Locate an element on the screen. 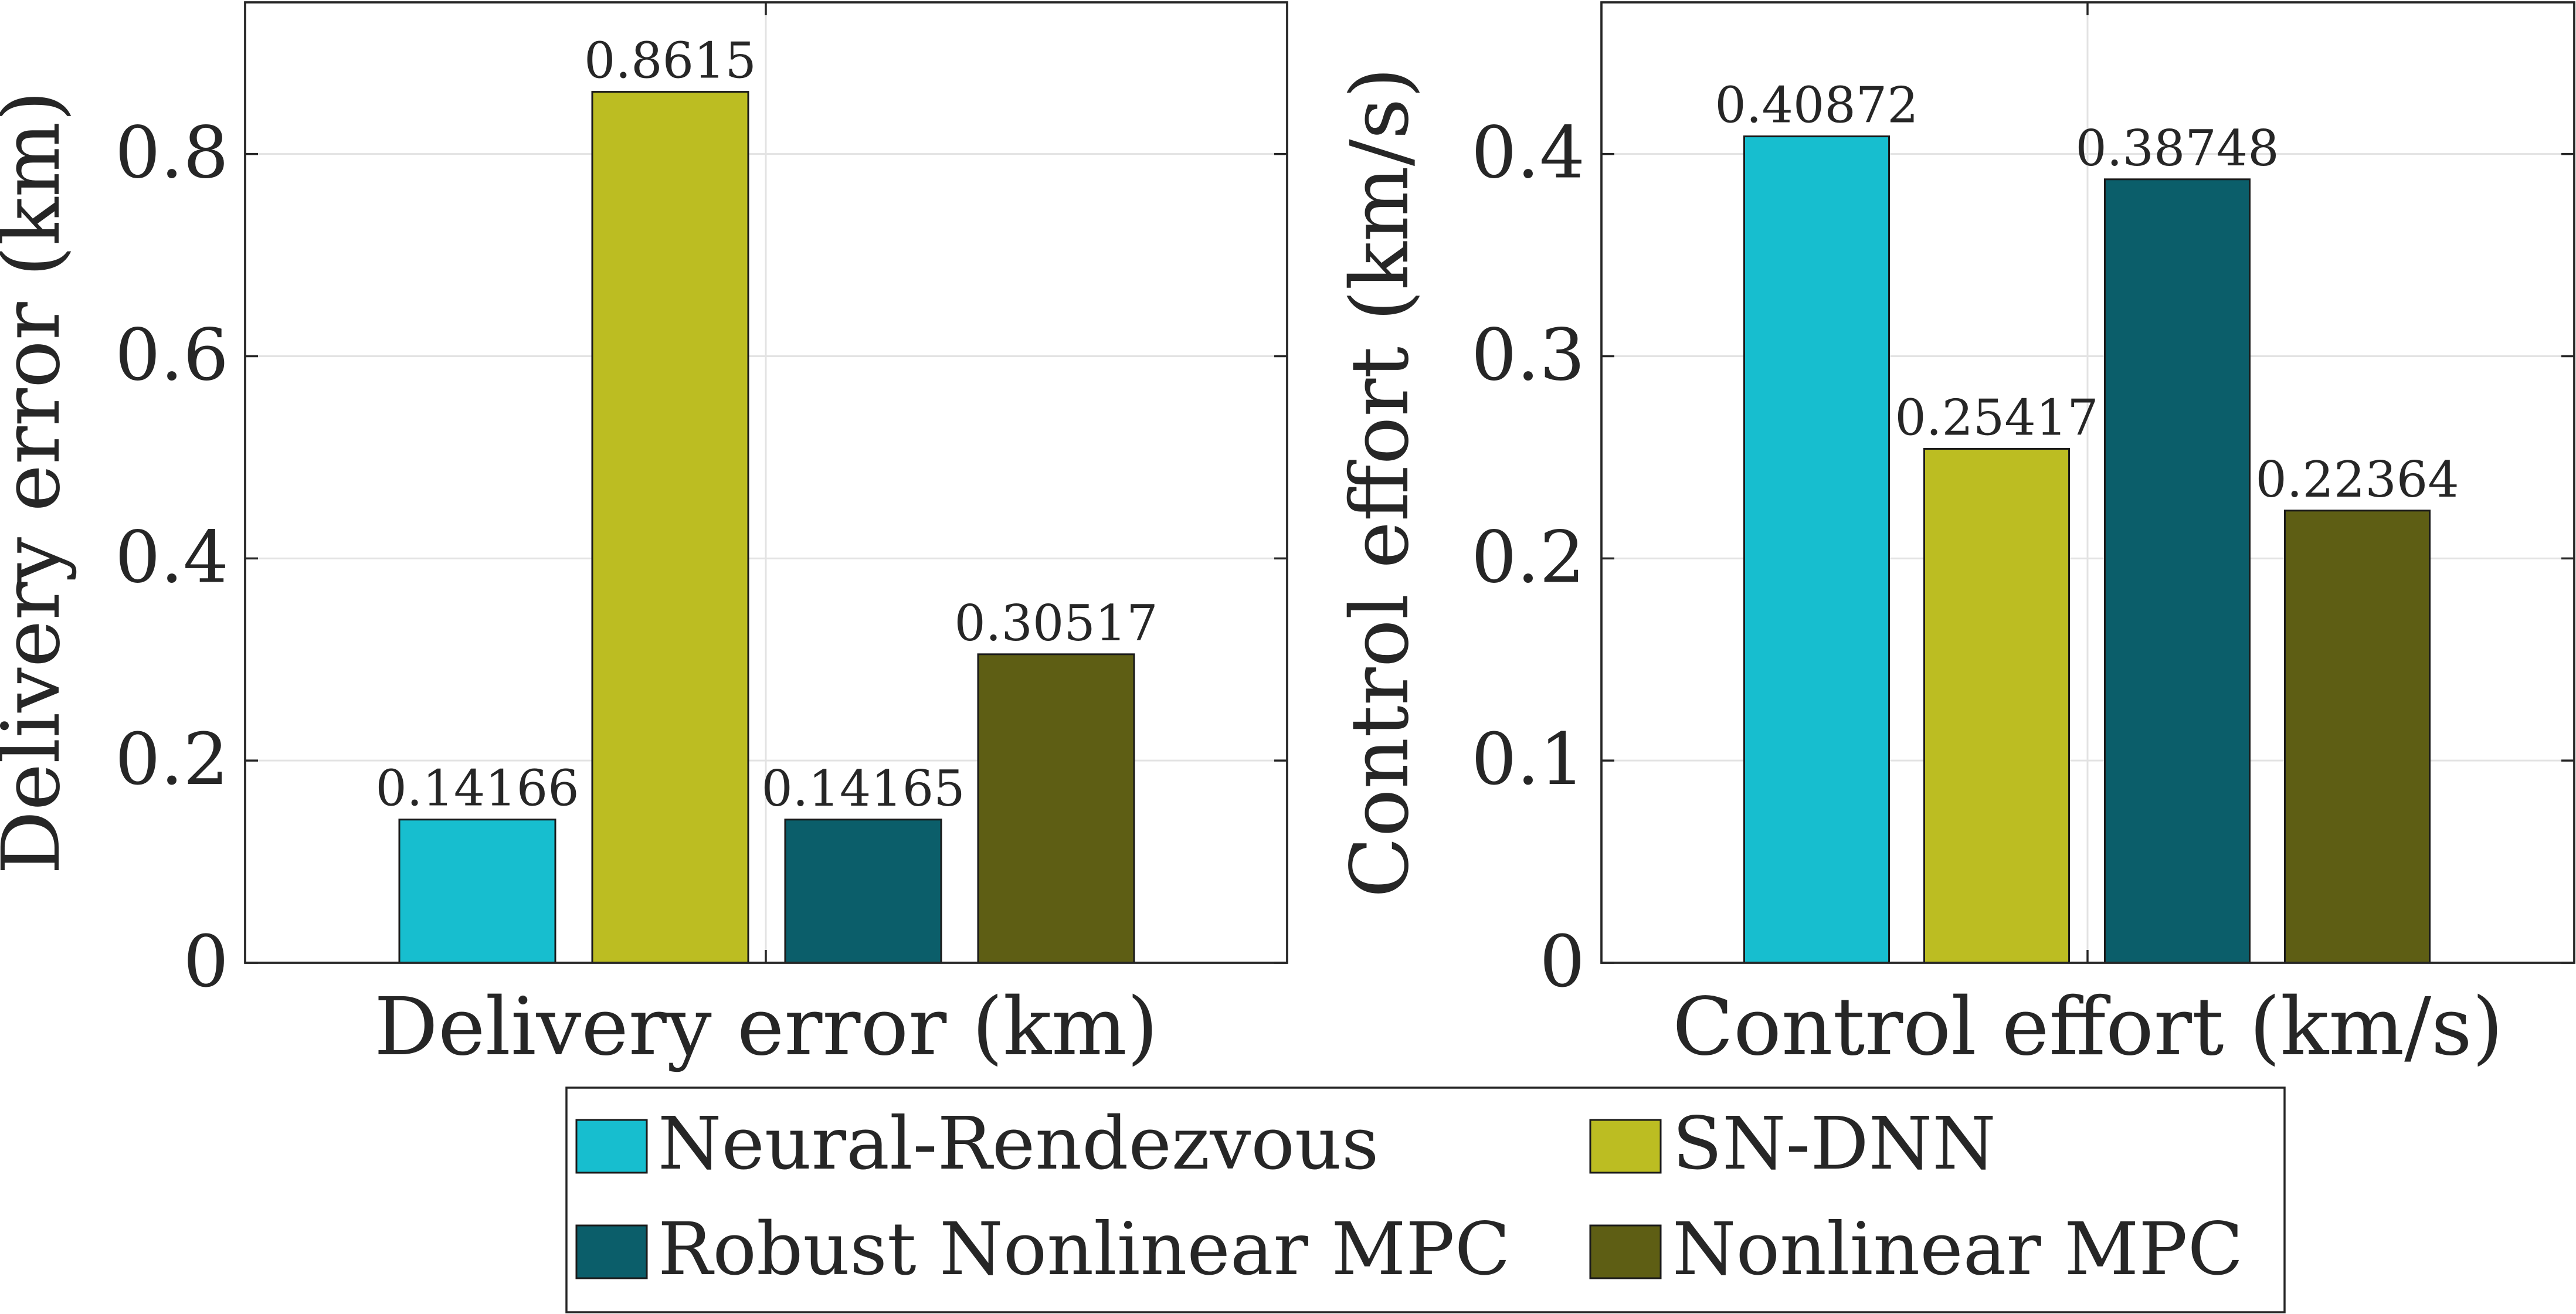 This screenshot has height=1314, width=2576. data-label: 0.14166 is located at coordinates (477, 788).